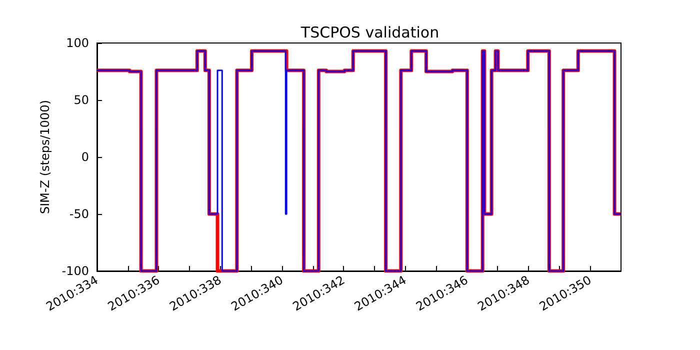  I want to click on y-tick-label: 50, so click(81, 100).